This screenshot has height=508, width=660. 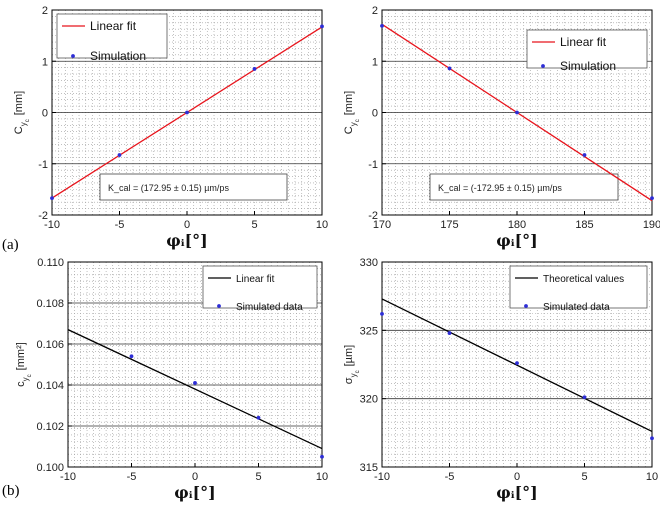 I want to click on y-tick-label: 325, so click(x=369, y=331).